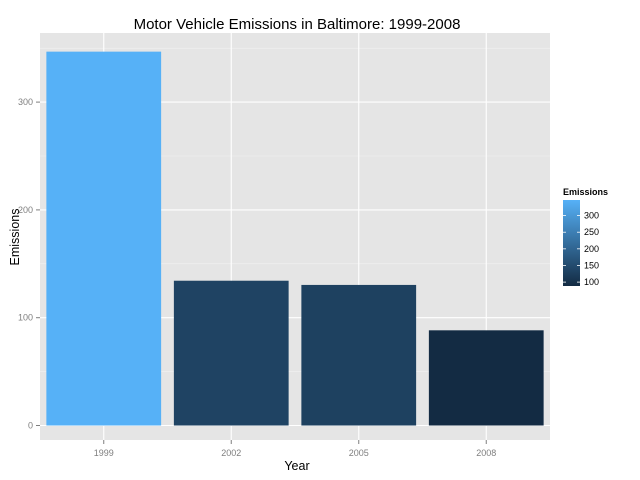  Describe the element at coordinates (591, 249) in the screenshot. I see `legend-tick-label: 200` at that location.